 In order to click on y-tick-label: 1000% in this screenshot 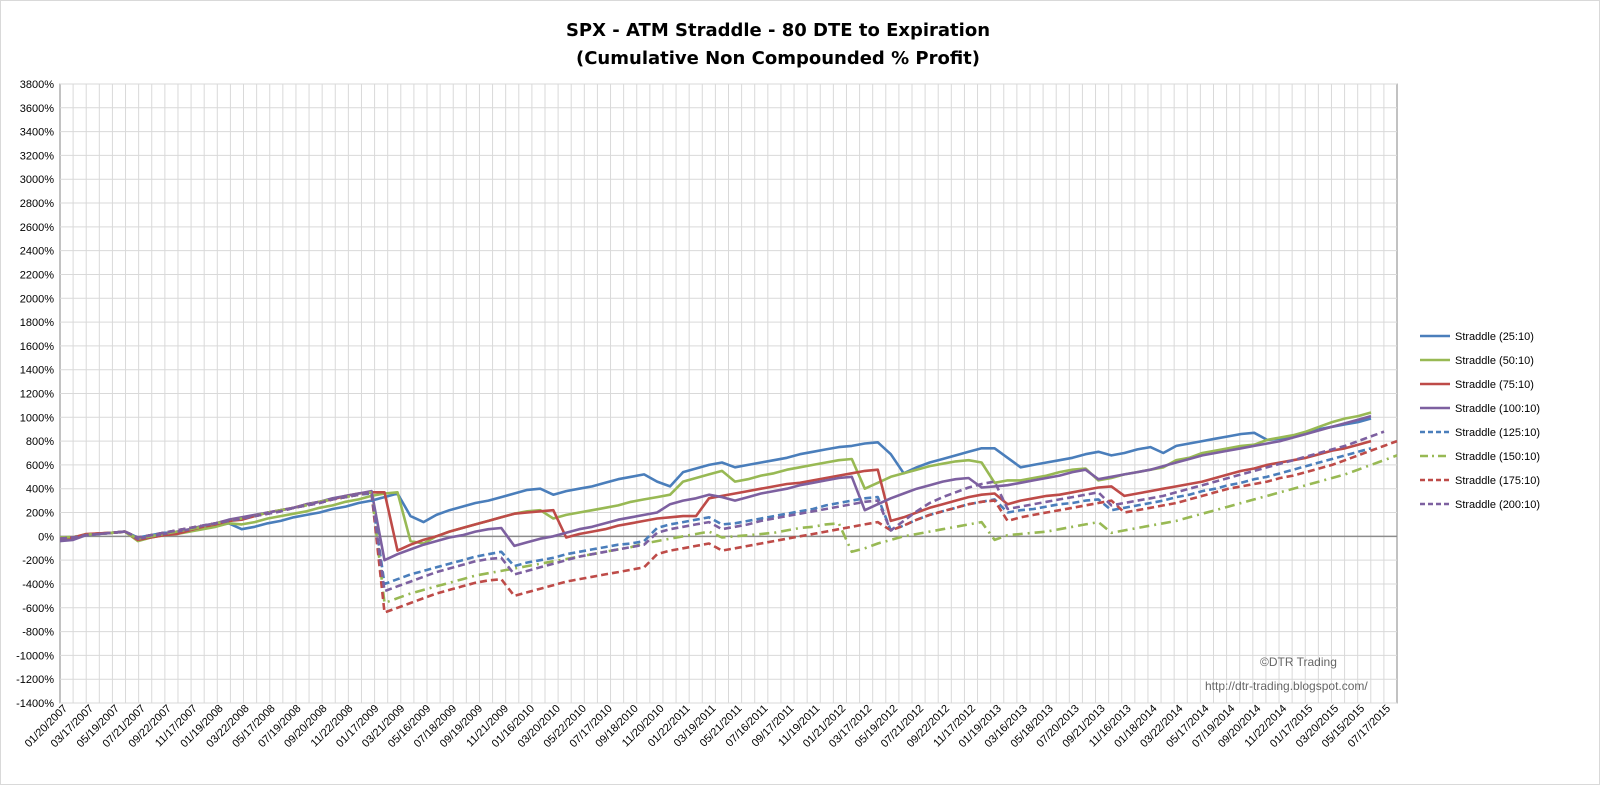, I will do `click(37, 418)`.